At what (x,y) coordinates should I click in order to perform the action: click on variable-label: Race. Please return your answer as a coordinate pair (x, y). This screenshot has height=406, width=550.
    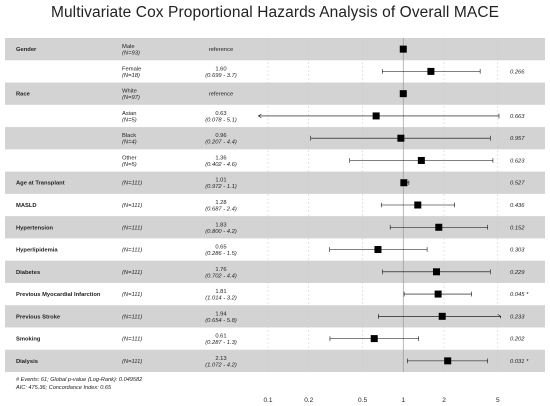
    Looking at the image, I should click on (23, 95).